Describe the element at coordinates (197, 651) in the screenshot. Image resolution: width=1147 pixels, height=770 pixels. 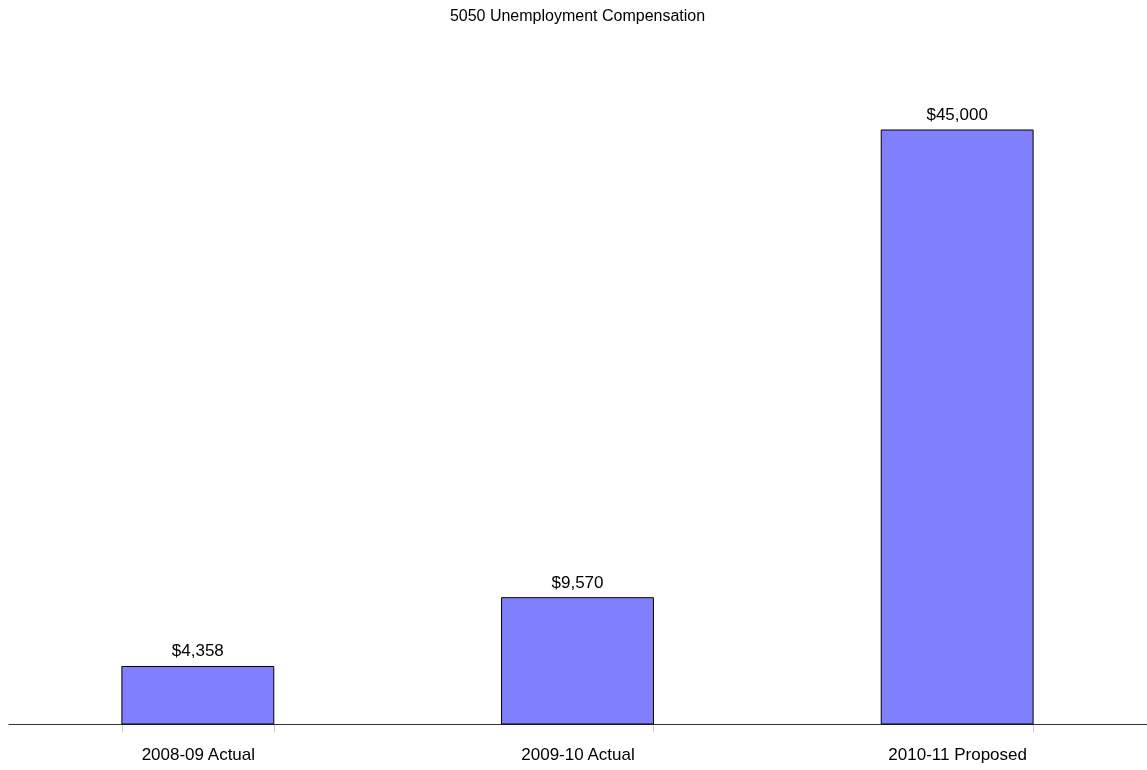
I see `data-label: $4,358` at that location.